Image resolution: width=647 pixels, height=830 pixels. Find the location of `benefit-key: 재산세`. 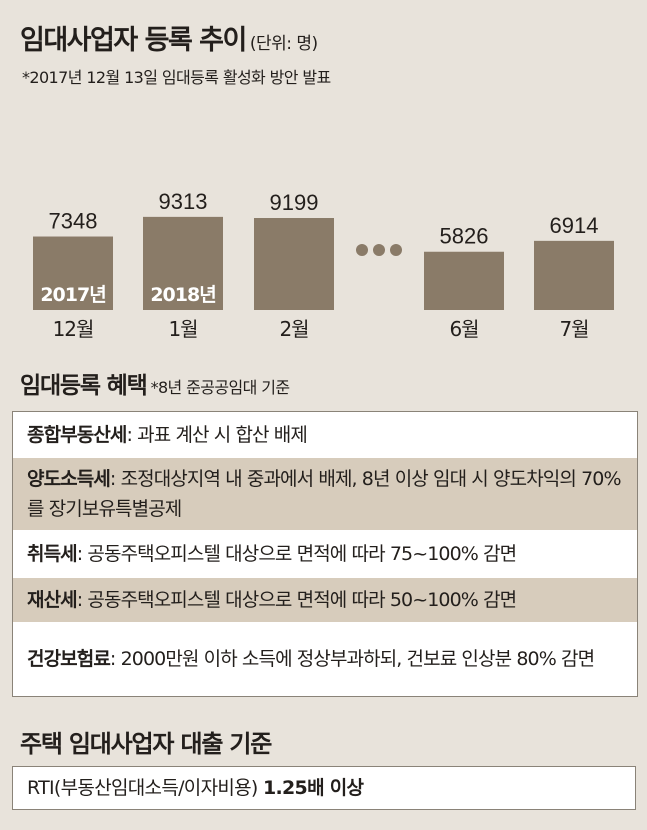

benefit-key: 재산세 is located at coordinates (52, 600).